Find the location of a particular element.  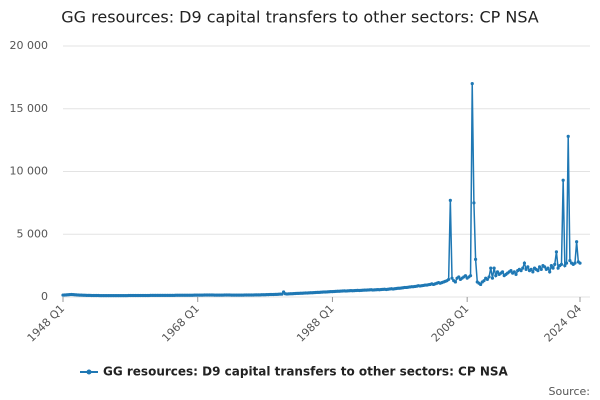

y-tick-label: 0 is located at coordinates (44, 296).